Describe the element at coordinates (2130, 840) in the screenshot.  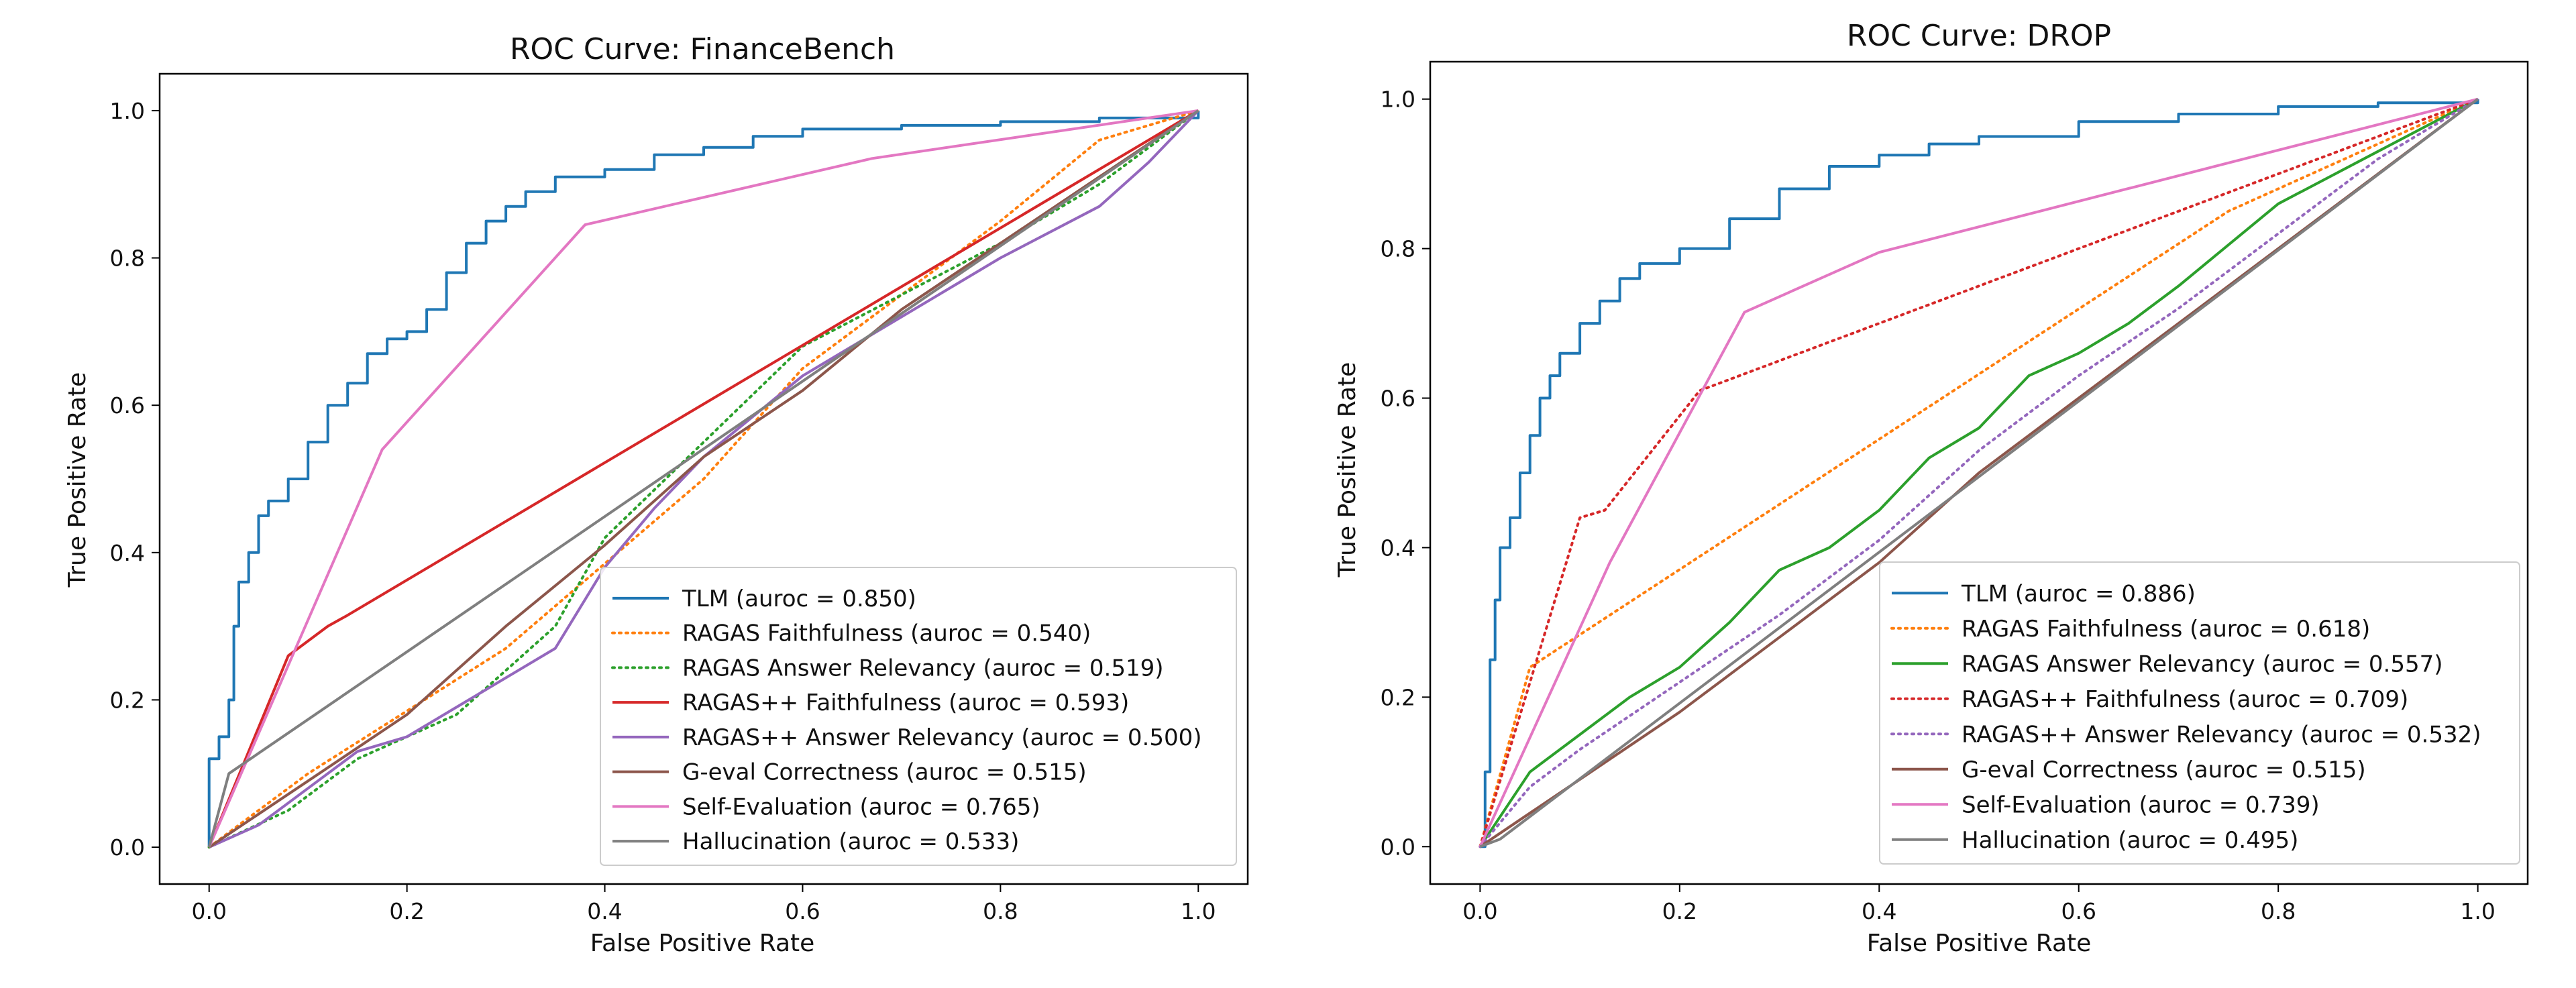
I see `legend-label: Hallucination (auroc = 0.495)` at that location.